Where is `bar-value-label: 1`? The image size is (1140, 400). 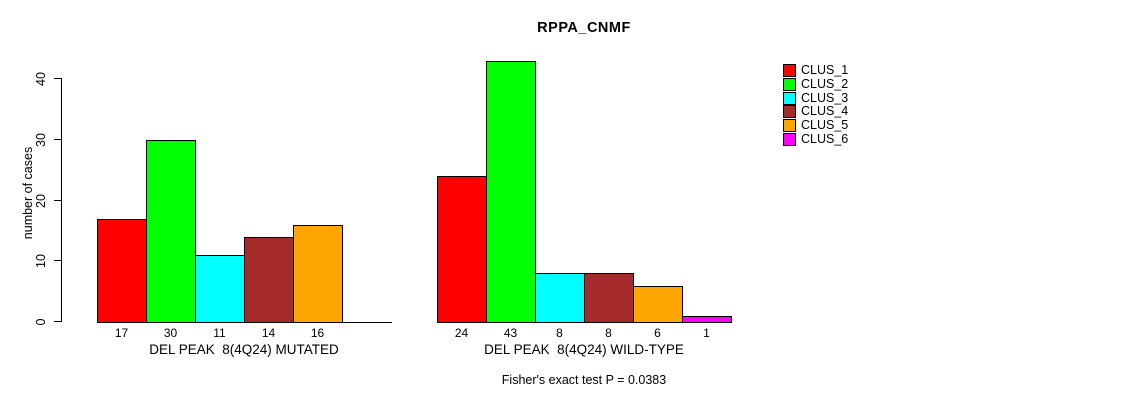
bar-value-label: 1 is located at coordinates (706, 333).